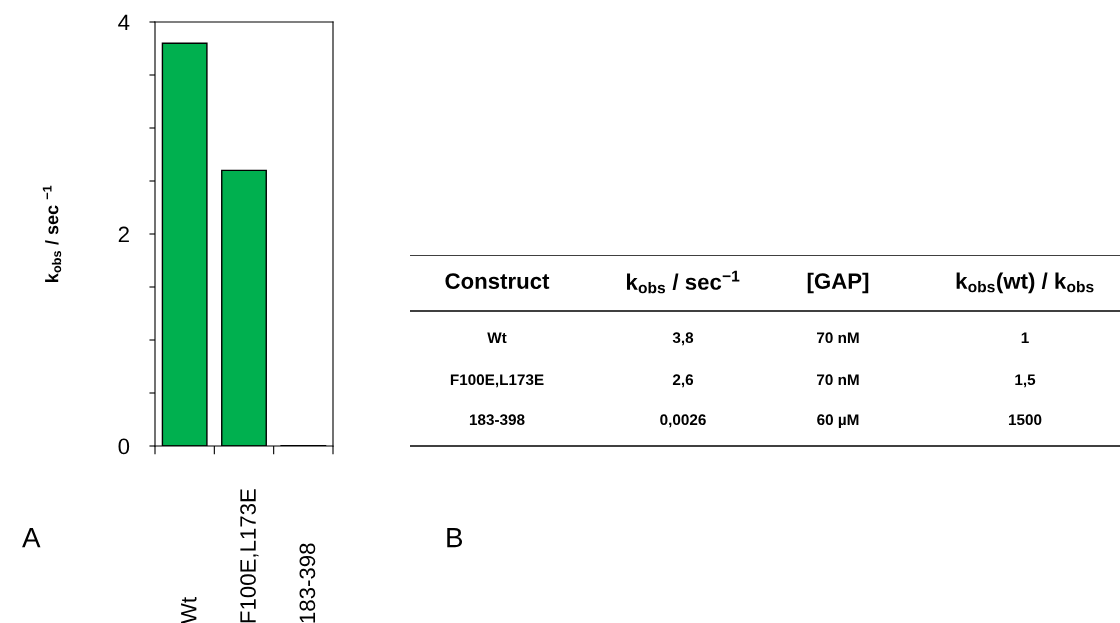  I want to click on category-label: [GAP], so click(838, 283).